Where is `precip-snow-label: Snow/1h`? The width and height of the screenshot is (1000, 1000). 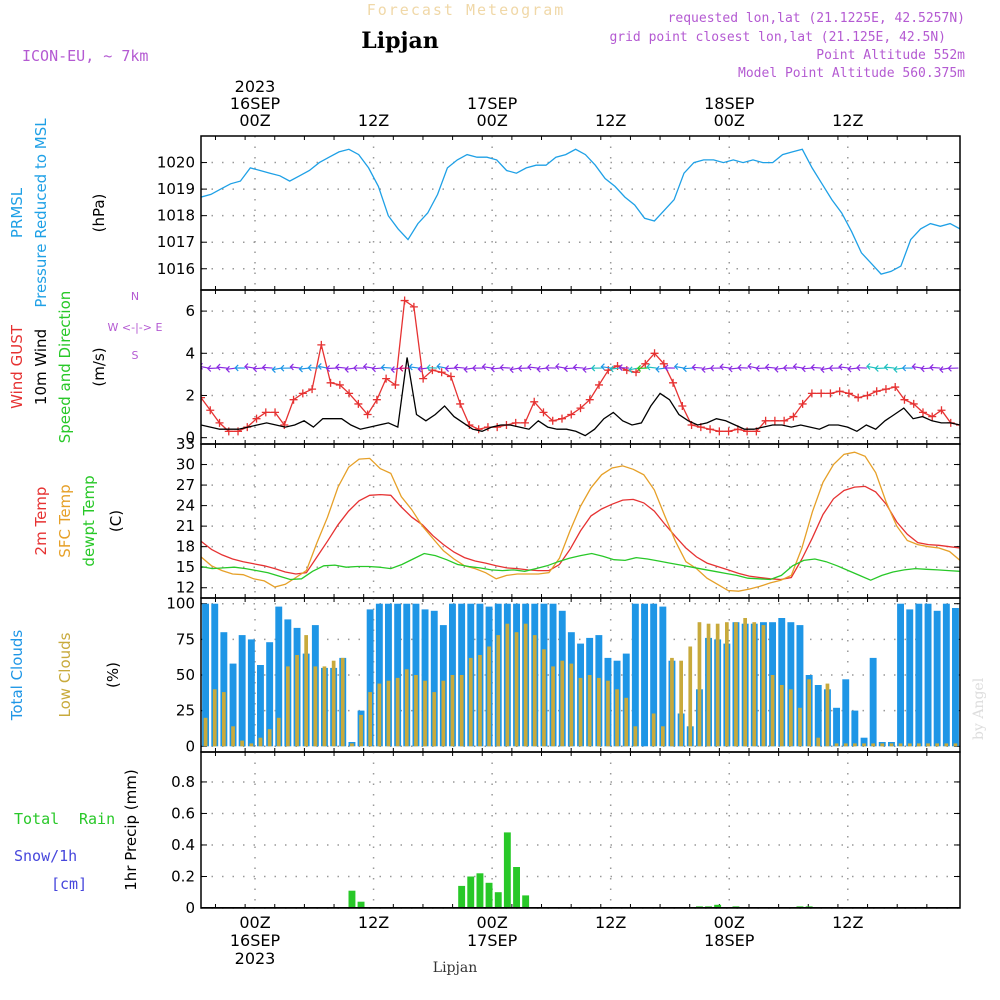
precip-snow-label: Snow/1h is located at coordinates (45, 856).